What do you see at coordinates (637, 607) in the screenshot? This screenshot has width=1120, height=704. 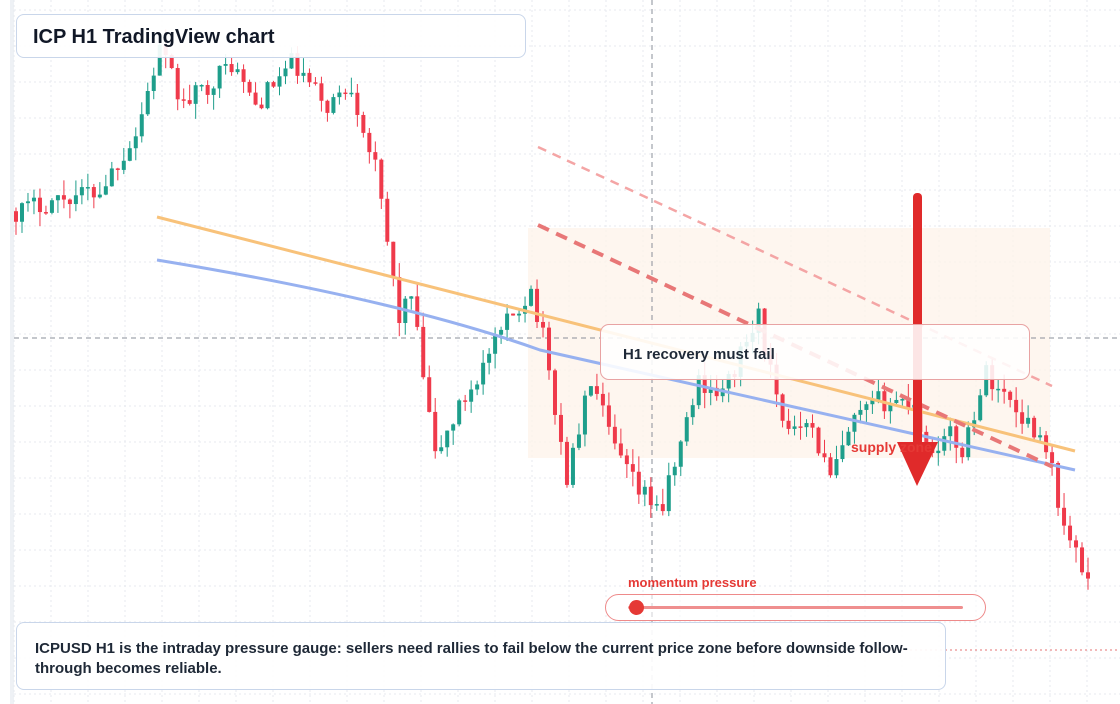 I see `gauge-knob` at bounding box center [637, 607].